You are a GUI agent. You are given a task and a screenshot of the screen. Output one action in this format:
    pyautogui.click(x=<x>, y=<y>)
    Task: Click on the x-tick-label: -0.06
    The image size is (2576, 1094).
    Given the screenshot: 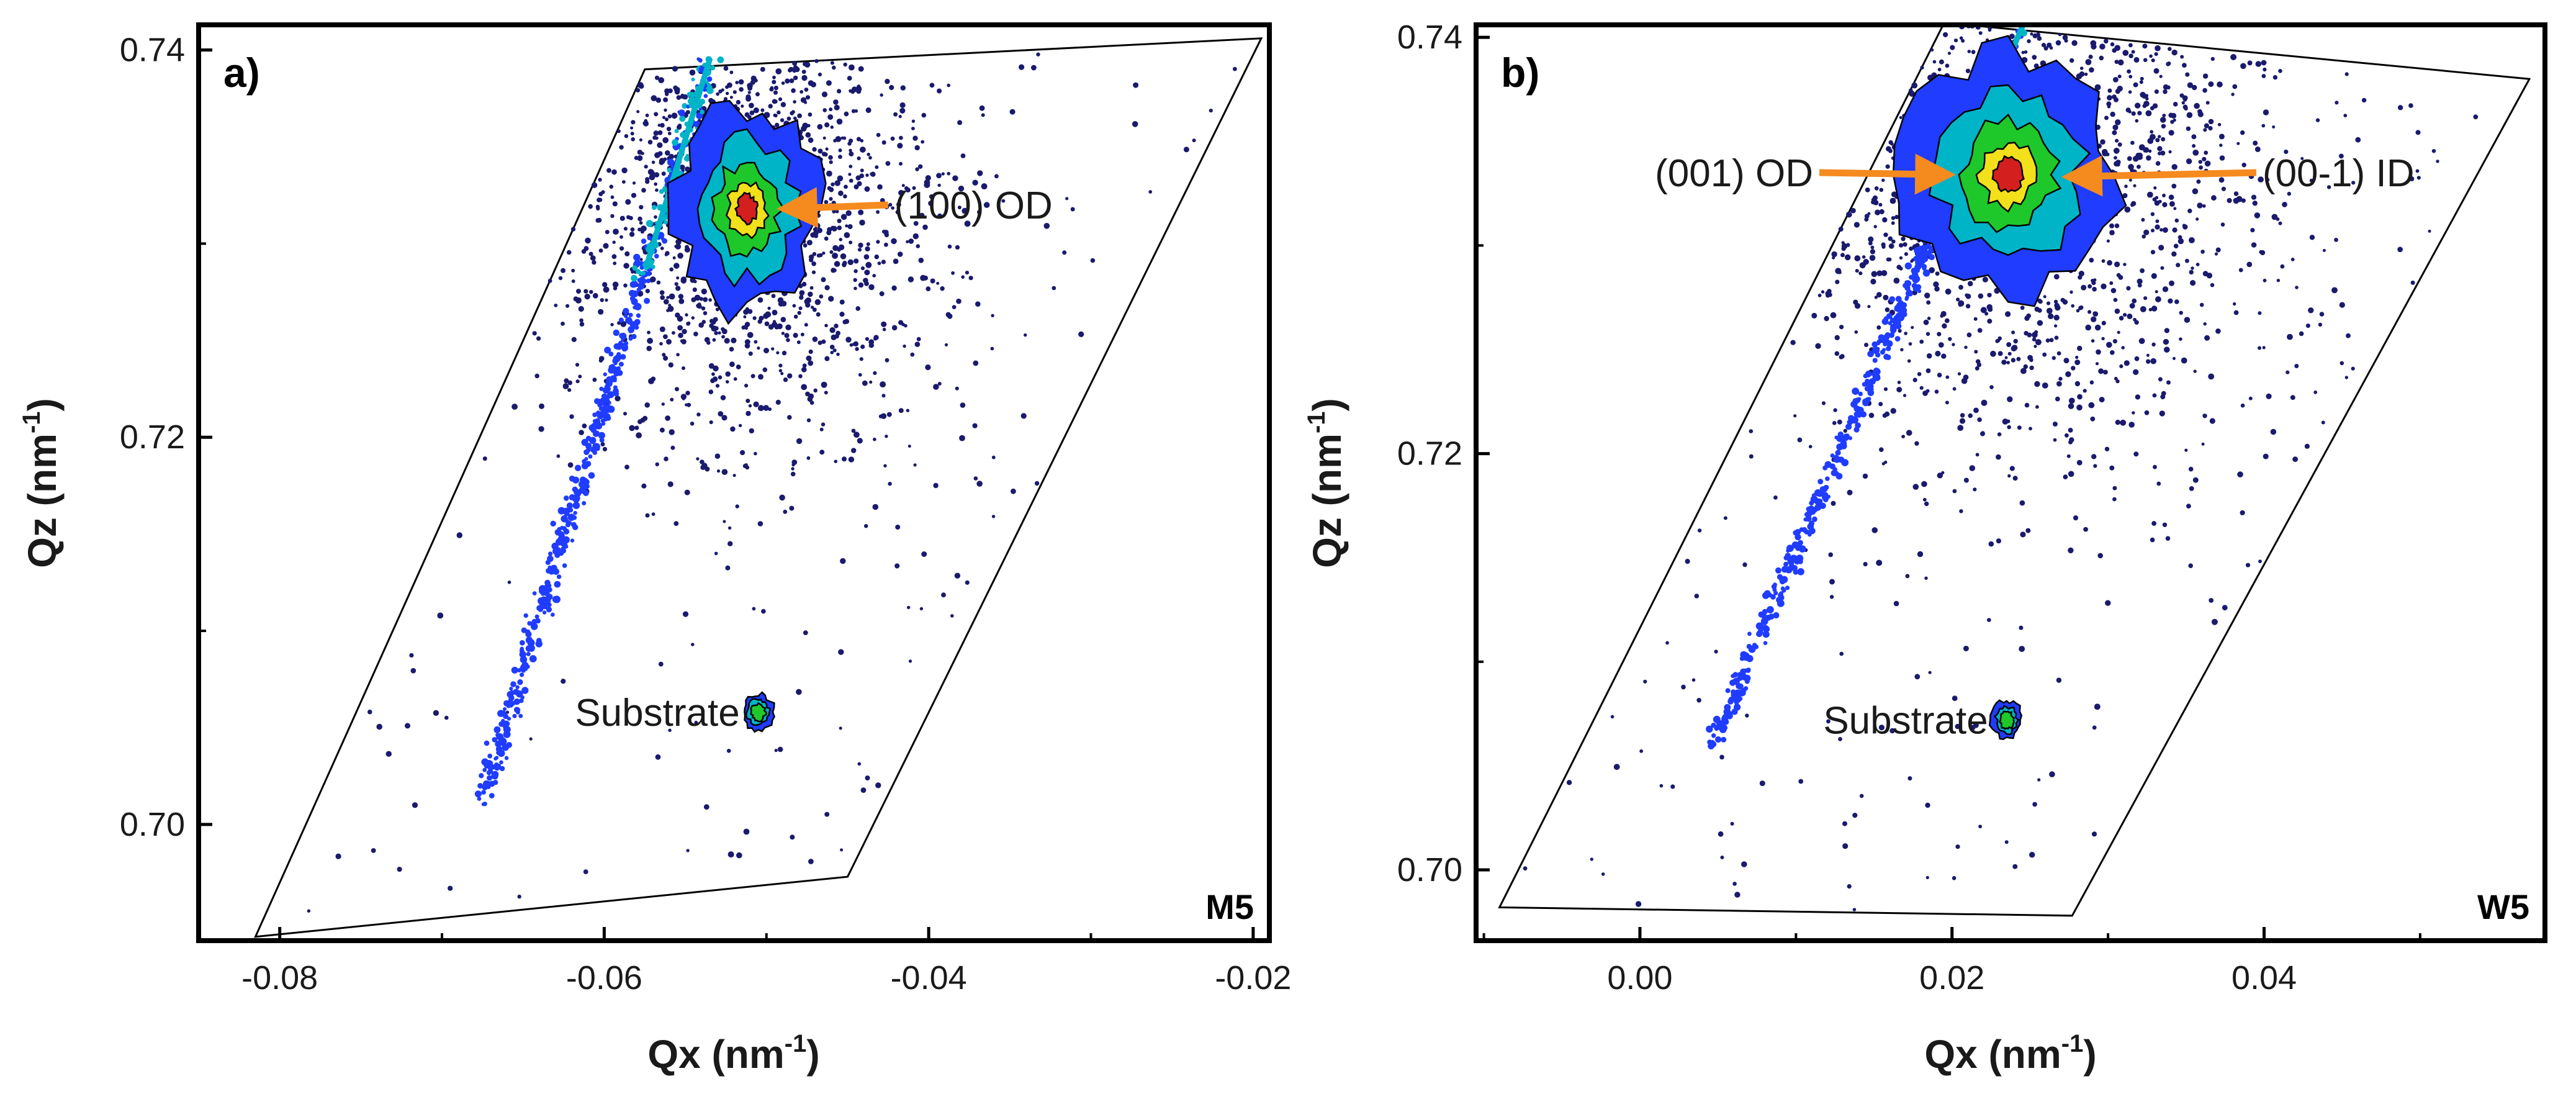 What is the action you would take?
    pyautogui.click(x=604, y=978)
    